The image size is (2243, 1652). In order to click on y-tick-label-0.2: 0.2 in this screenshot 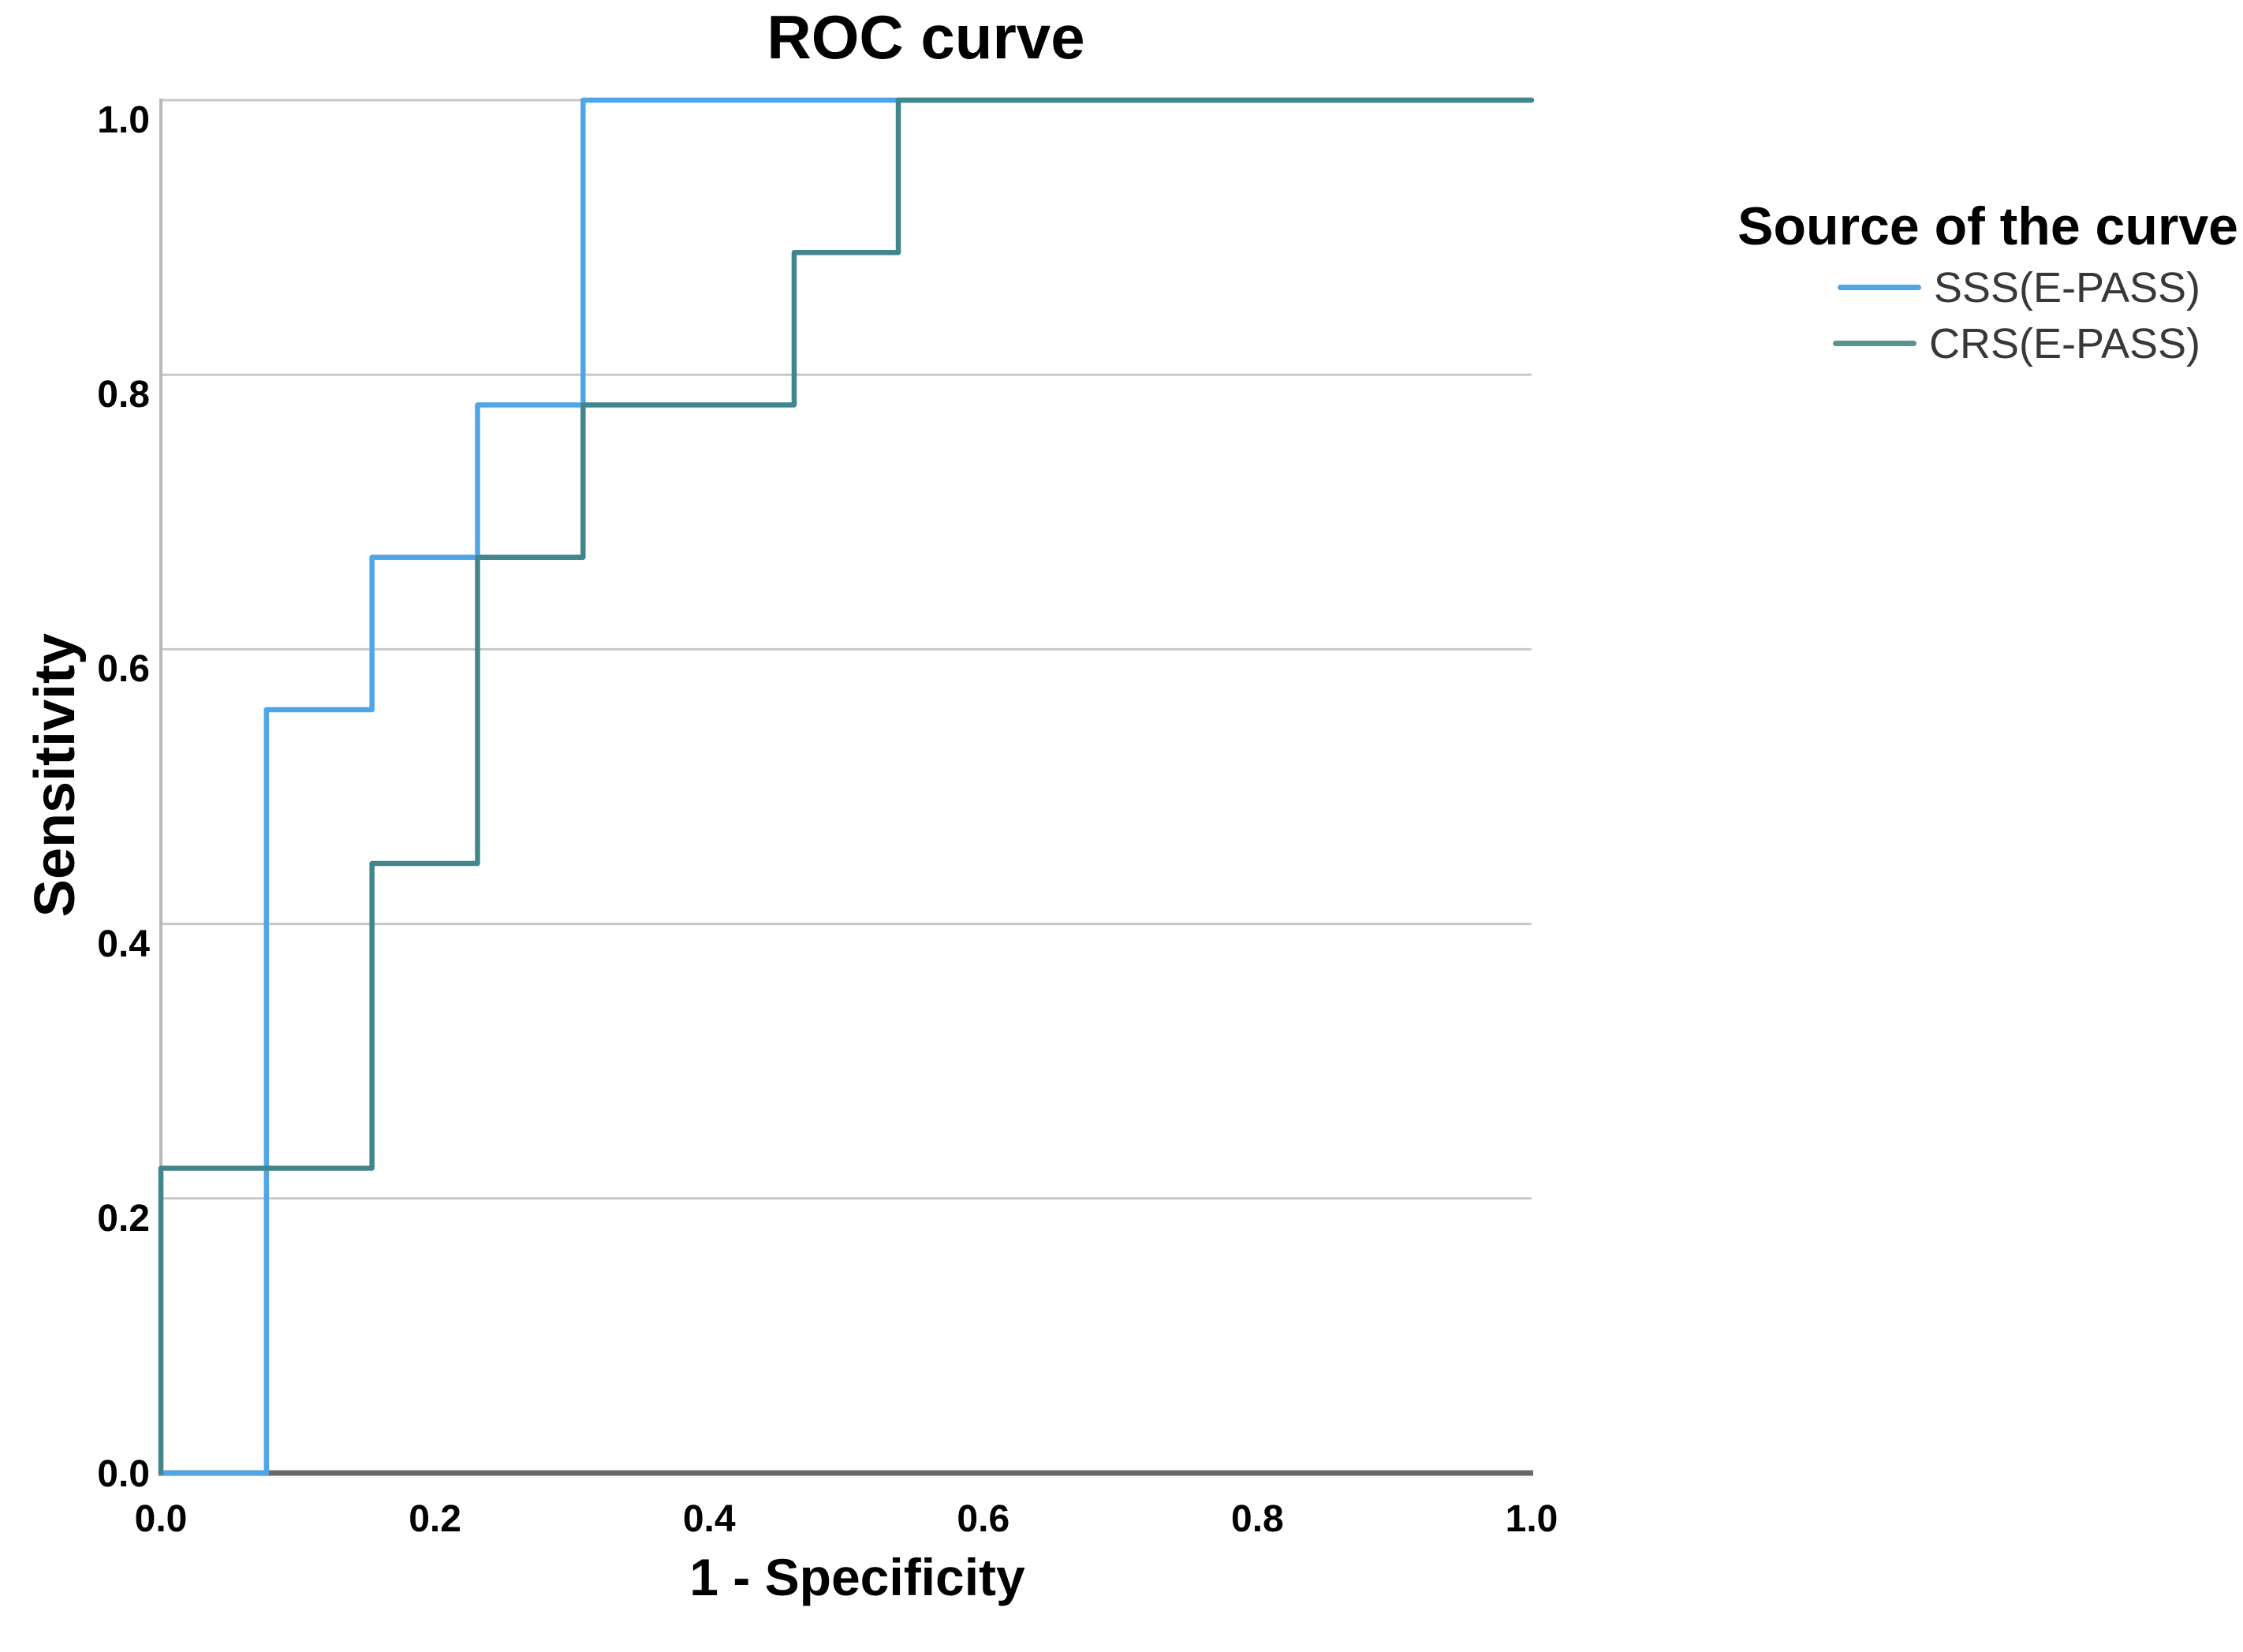, I will do `click(123, 1218)`.